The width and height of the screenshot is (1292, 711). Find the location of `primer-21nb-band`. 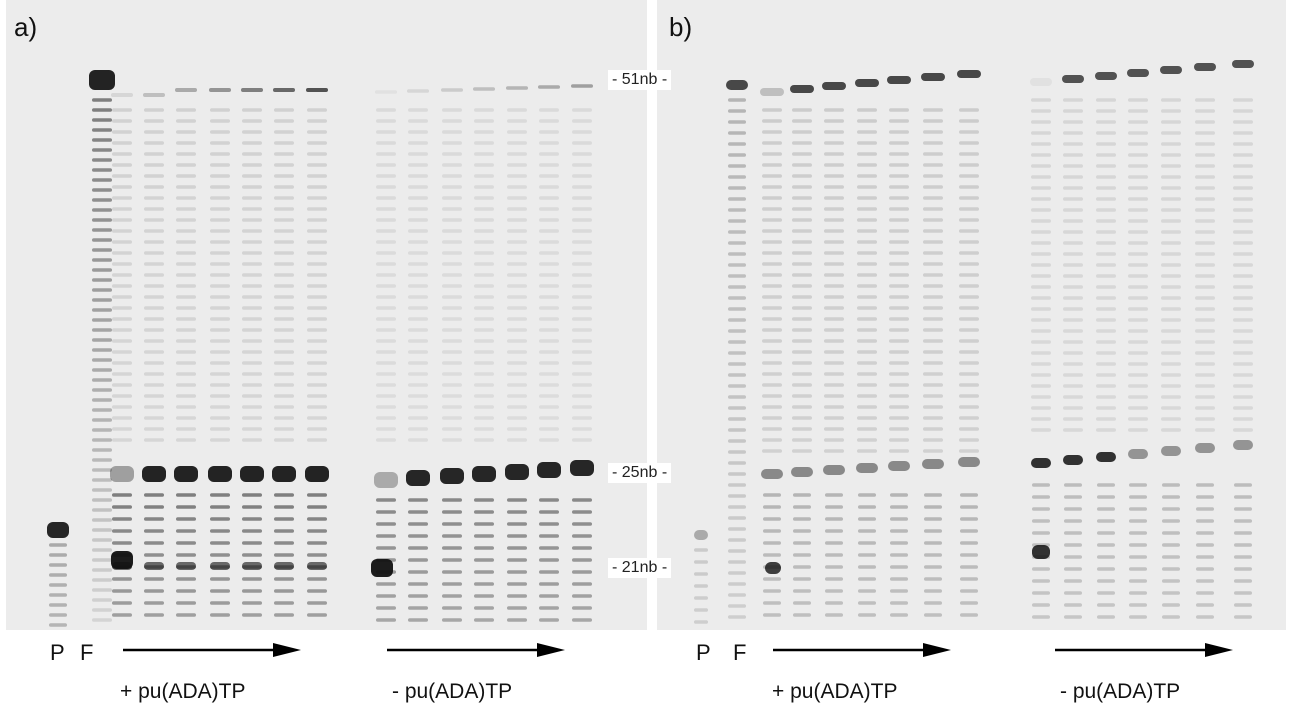

primer-21nb-band is located at coordinates (284, 566).